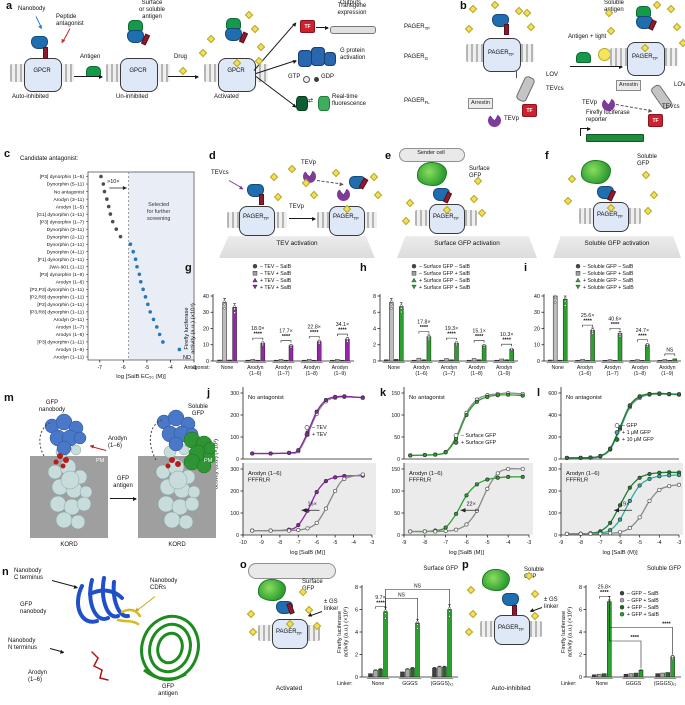 The image size is (685, 705). I want to click on nanobody-pointer-arrow, so click(39, 22).